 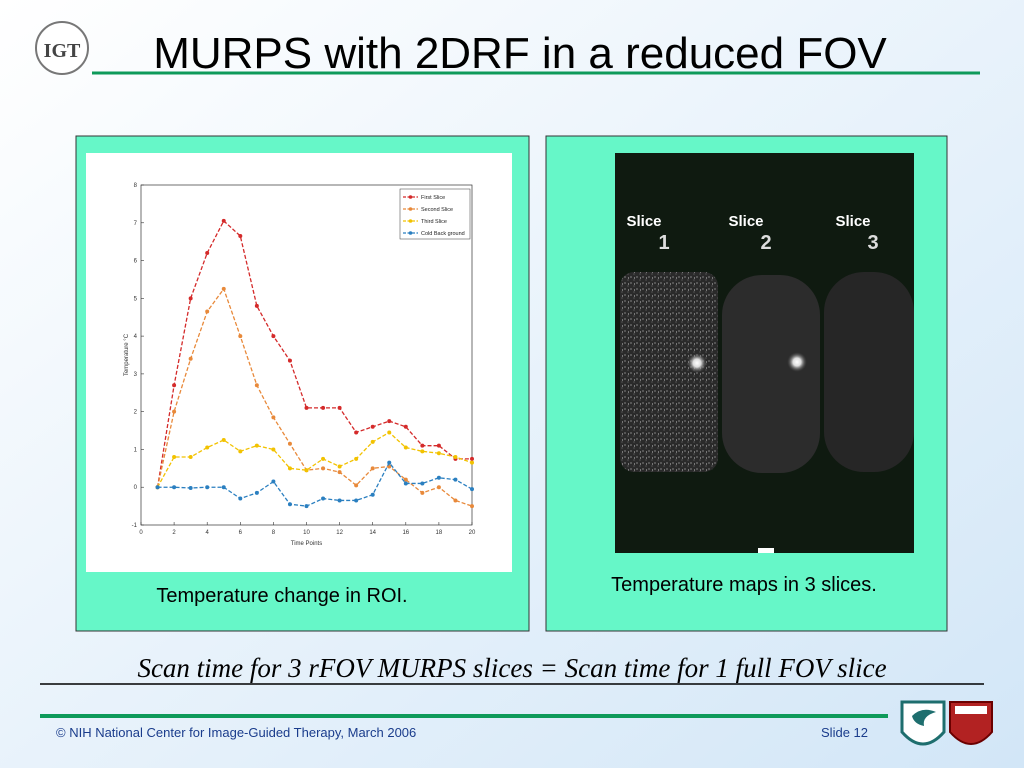 What do you see at coordinates (472, 533) in the screenshot?
I see `x-tick-label: 20` at bounding box center [472, 533].